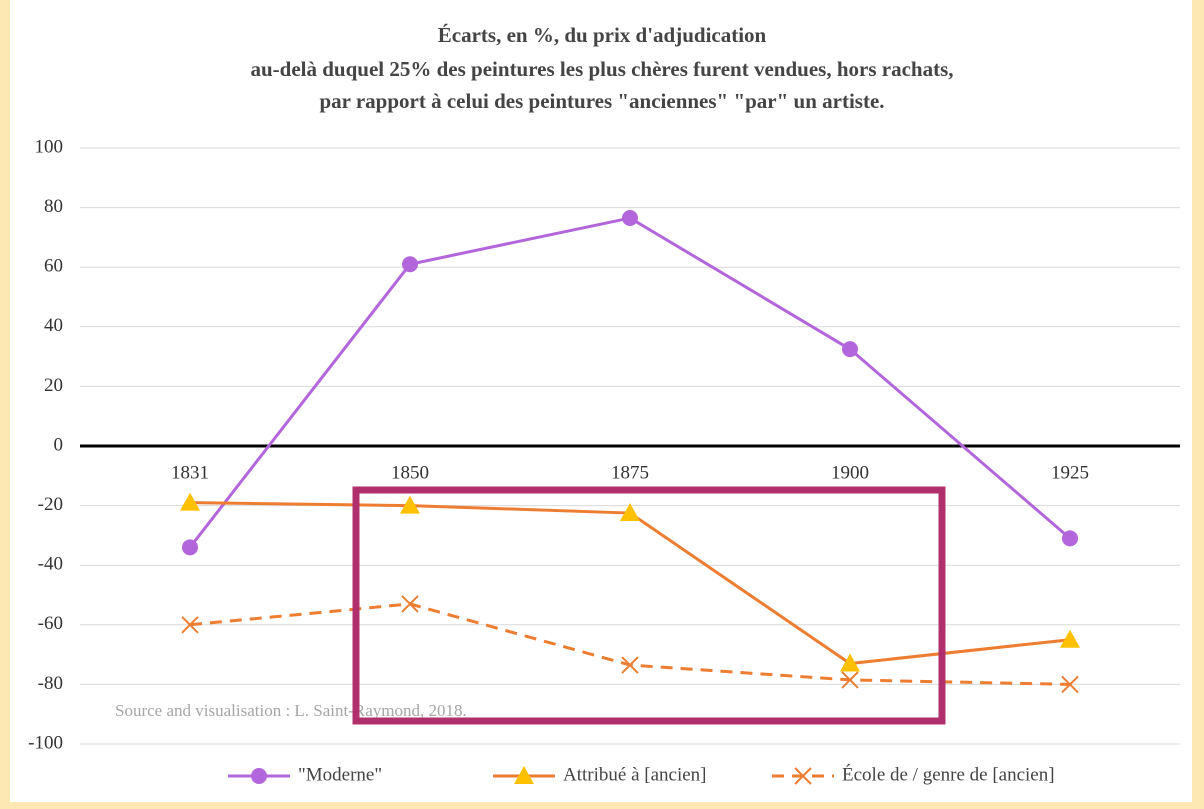  I want to click on legend-item: Attribué à [ancien], so click(599, 774).